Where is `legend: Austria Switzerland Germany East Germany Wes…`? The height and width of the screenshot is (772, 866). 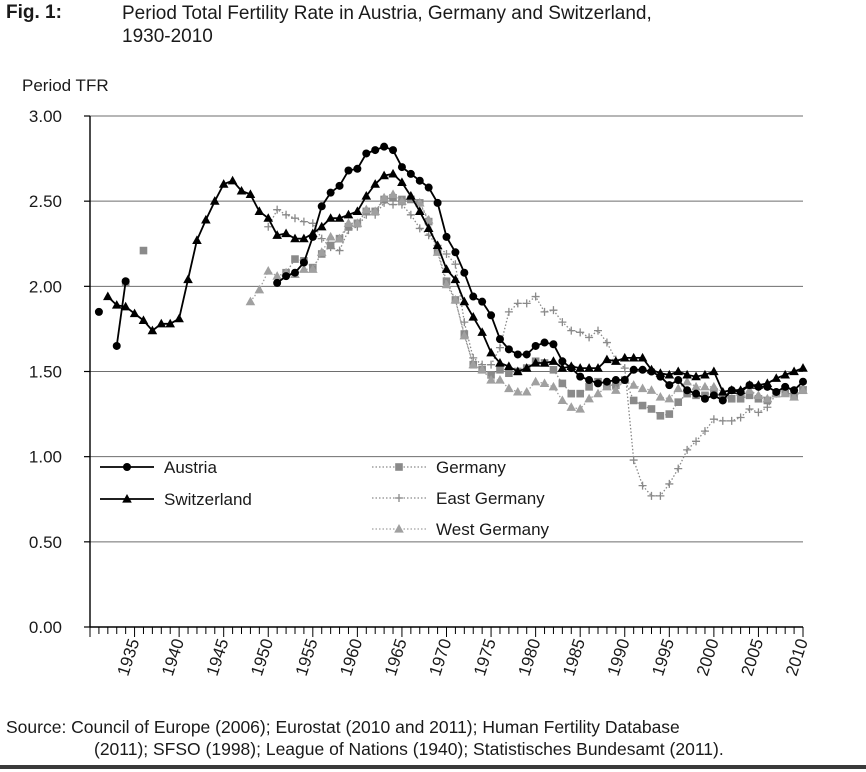
legend: Austria Switzerland Germany East Germany Wes… is located at coordinates (325, 498).